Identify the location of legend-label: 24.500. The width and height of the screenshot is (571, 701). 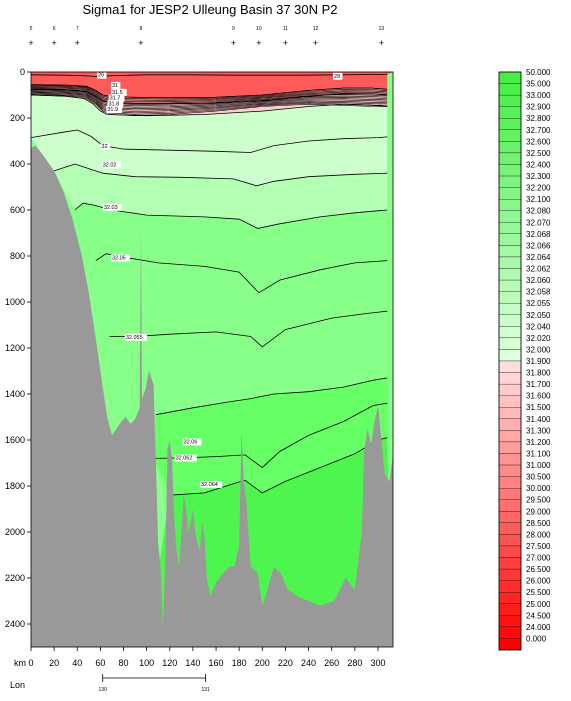
(538, 615).